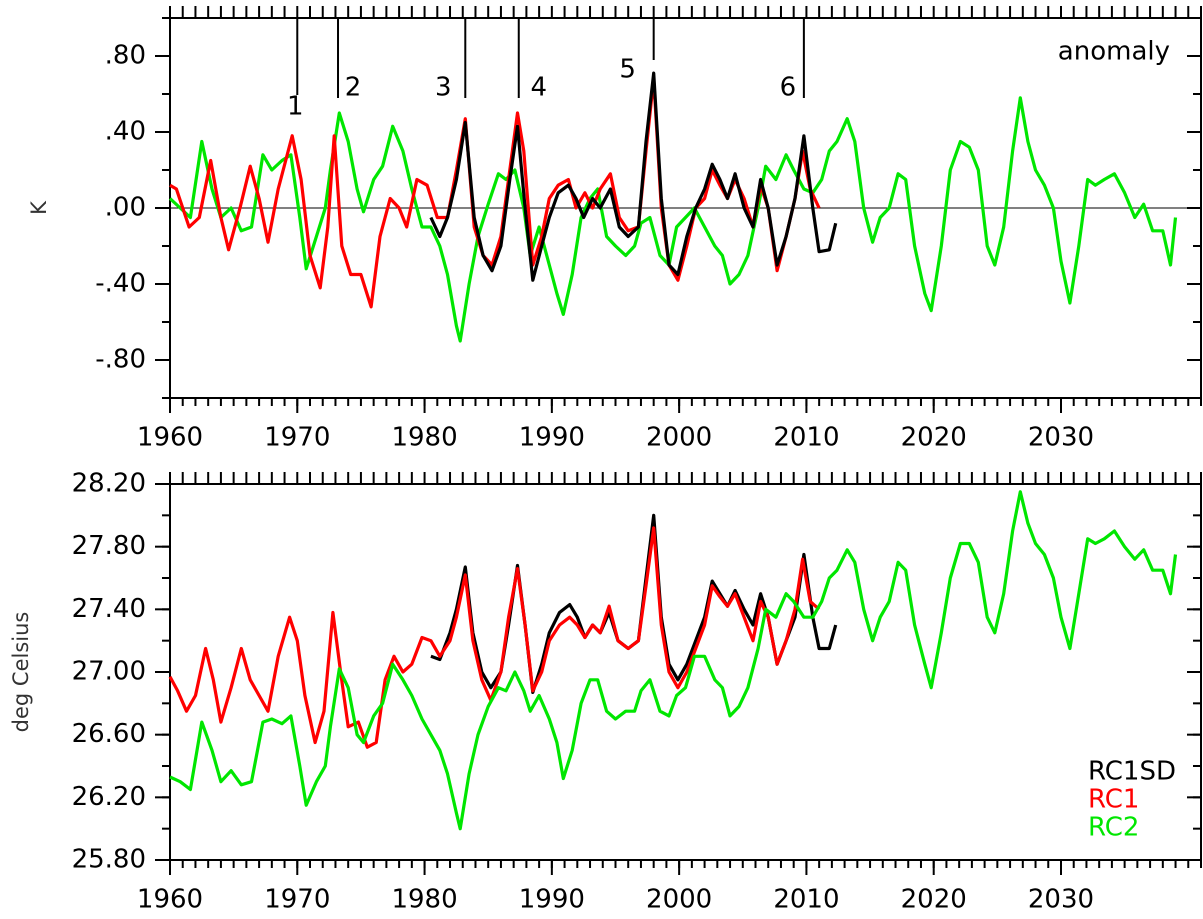 Image resolution: width=1203 pixels, height=919 pixels. I want to click on legend-entry: RC1, so click(1113, 800).